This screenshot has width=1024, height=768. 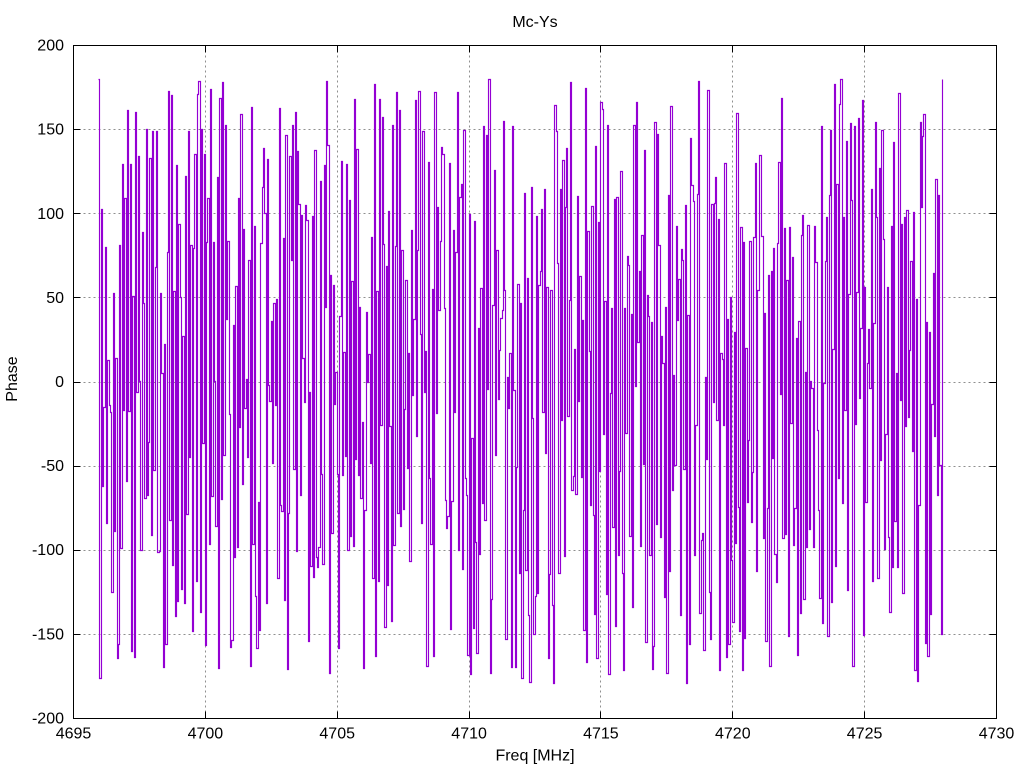 I want to click on svg-text: 200, so click(x=50, y=46).